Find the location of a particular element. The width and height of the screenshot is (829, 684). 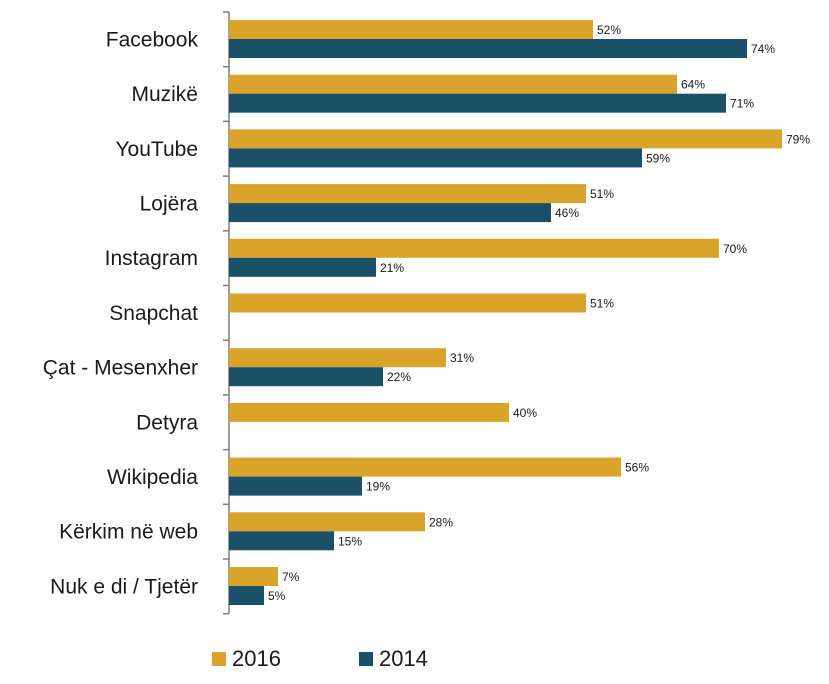

legend-swatch-2016 is located at coordinates (219, 659).